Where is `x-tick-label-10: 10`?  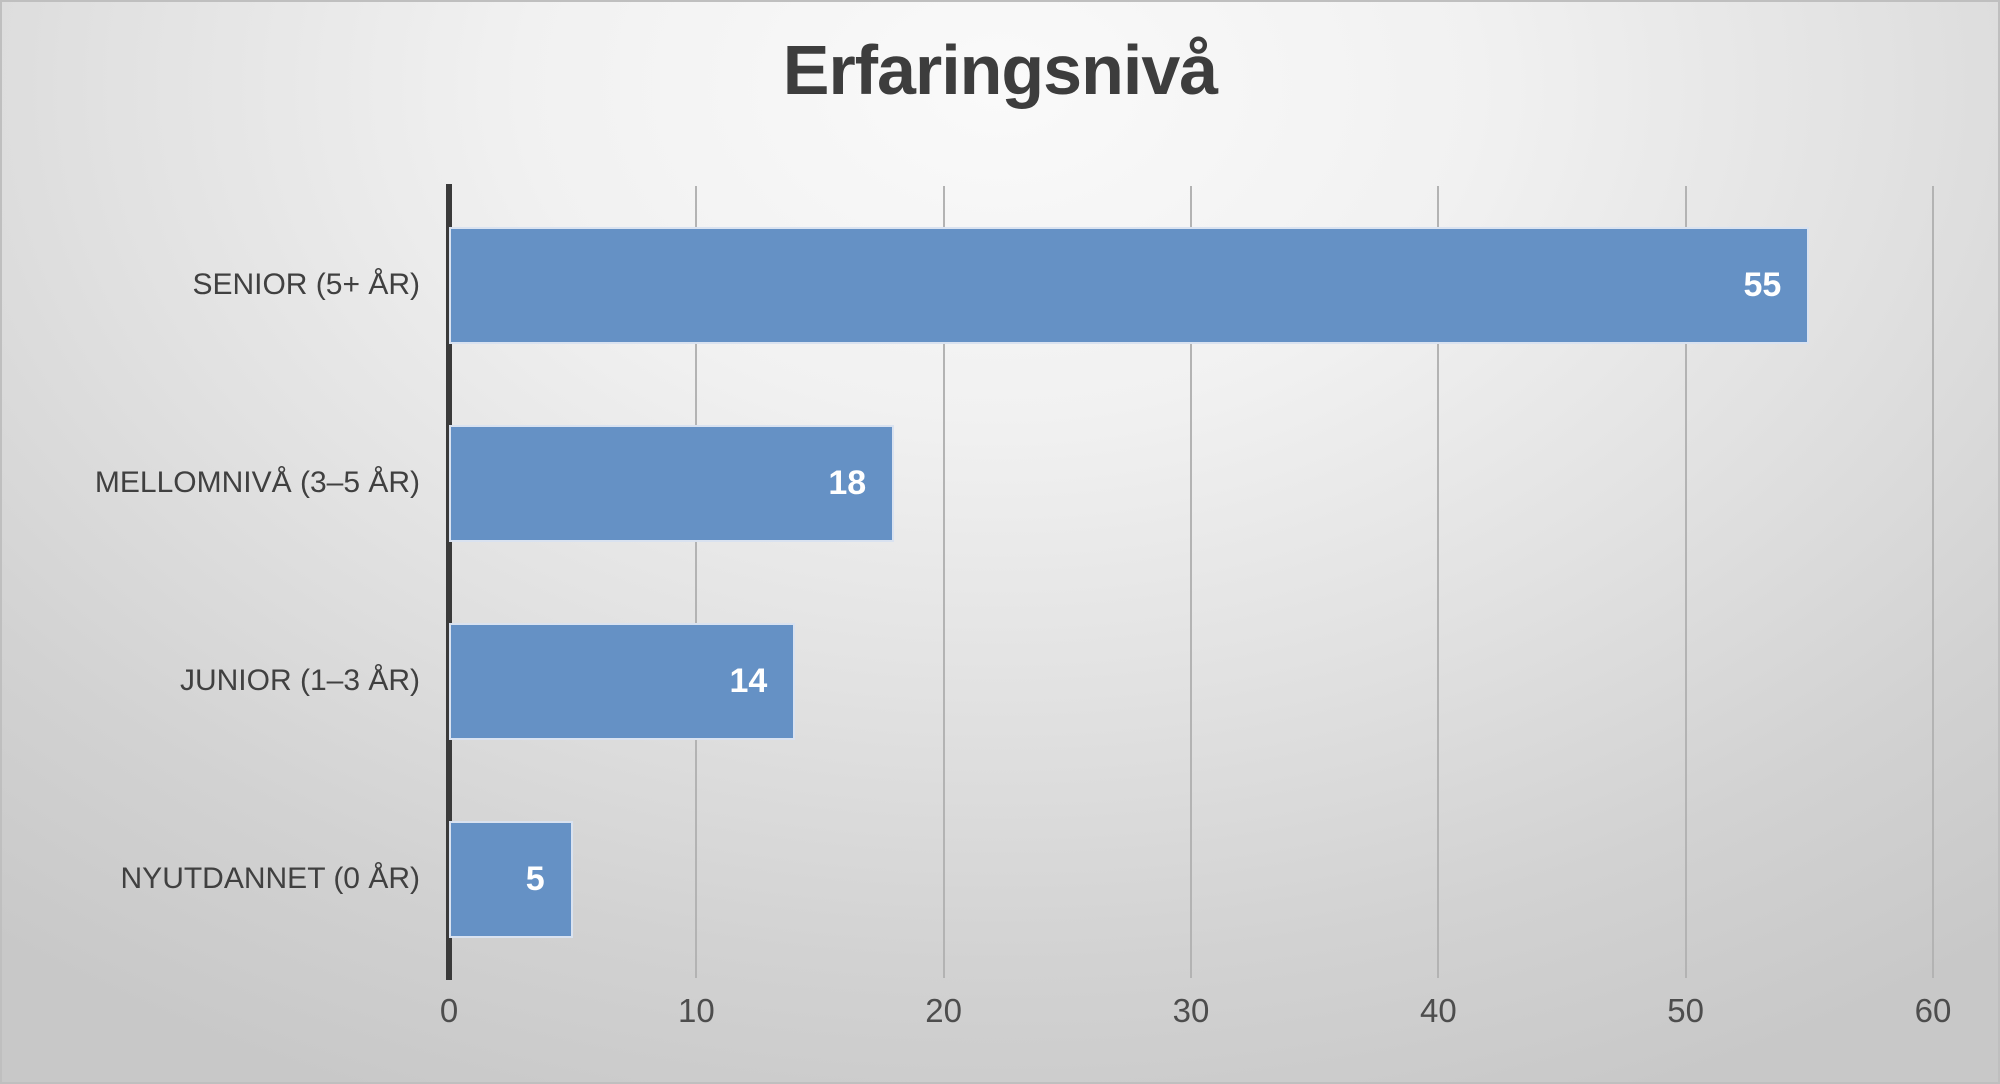
x-tick-label-10: 10 is located at coordinates (696, 1010).